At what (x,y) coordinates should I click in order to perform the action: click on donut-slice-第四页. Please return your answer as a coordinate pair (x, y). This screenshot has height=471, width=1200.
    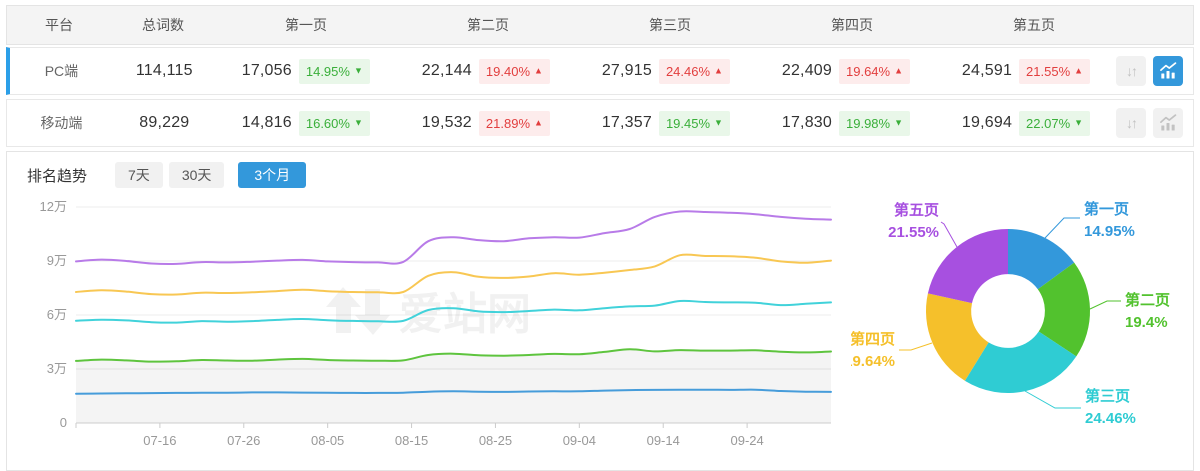
    Looking at the image, I should click on (957, 337).